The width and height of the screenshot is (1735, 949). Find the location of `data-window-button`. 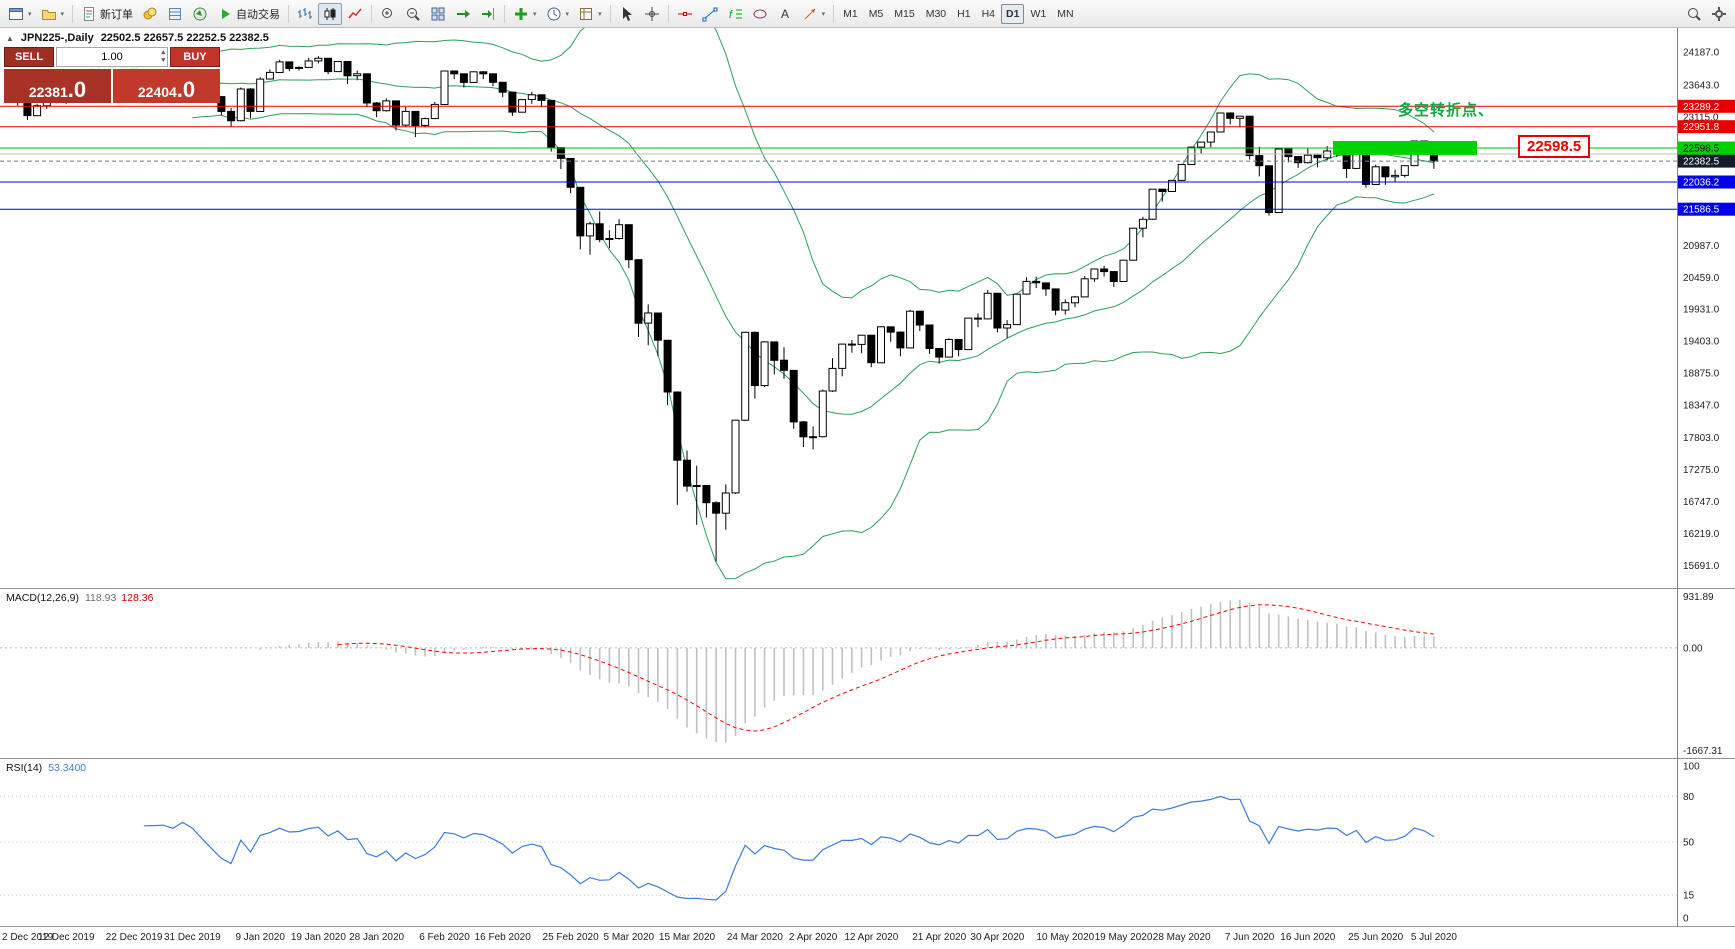

data-window-button is located at coordinates (175, 14).